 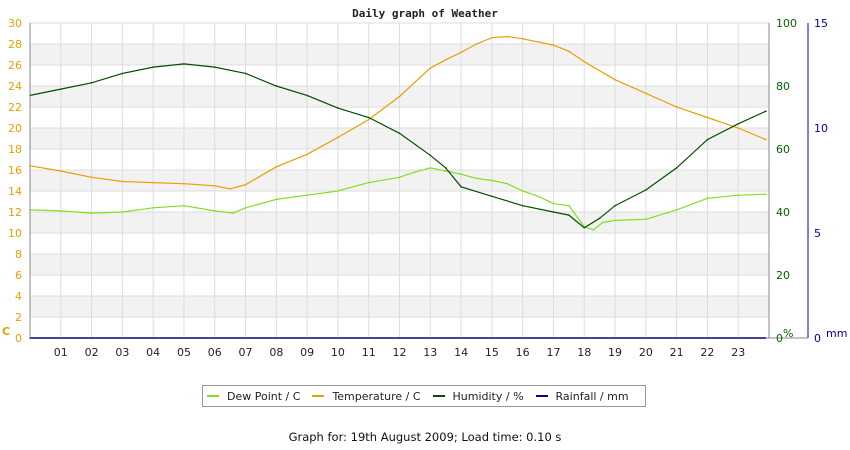 I want to click on left-tick-label: 18, so click(x=15, y=149).